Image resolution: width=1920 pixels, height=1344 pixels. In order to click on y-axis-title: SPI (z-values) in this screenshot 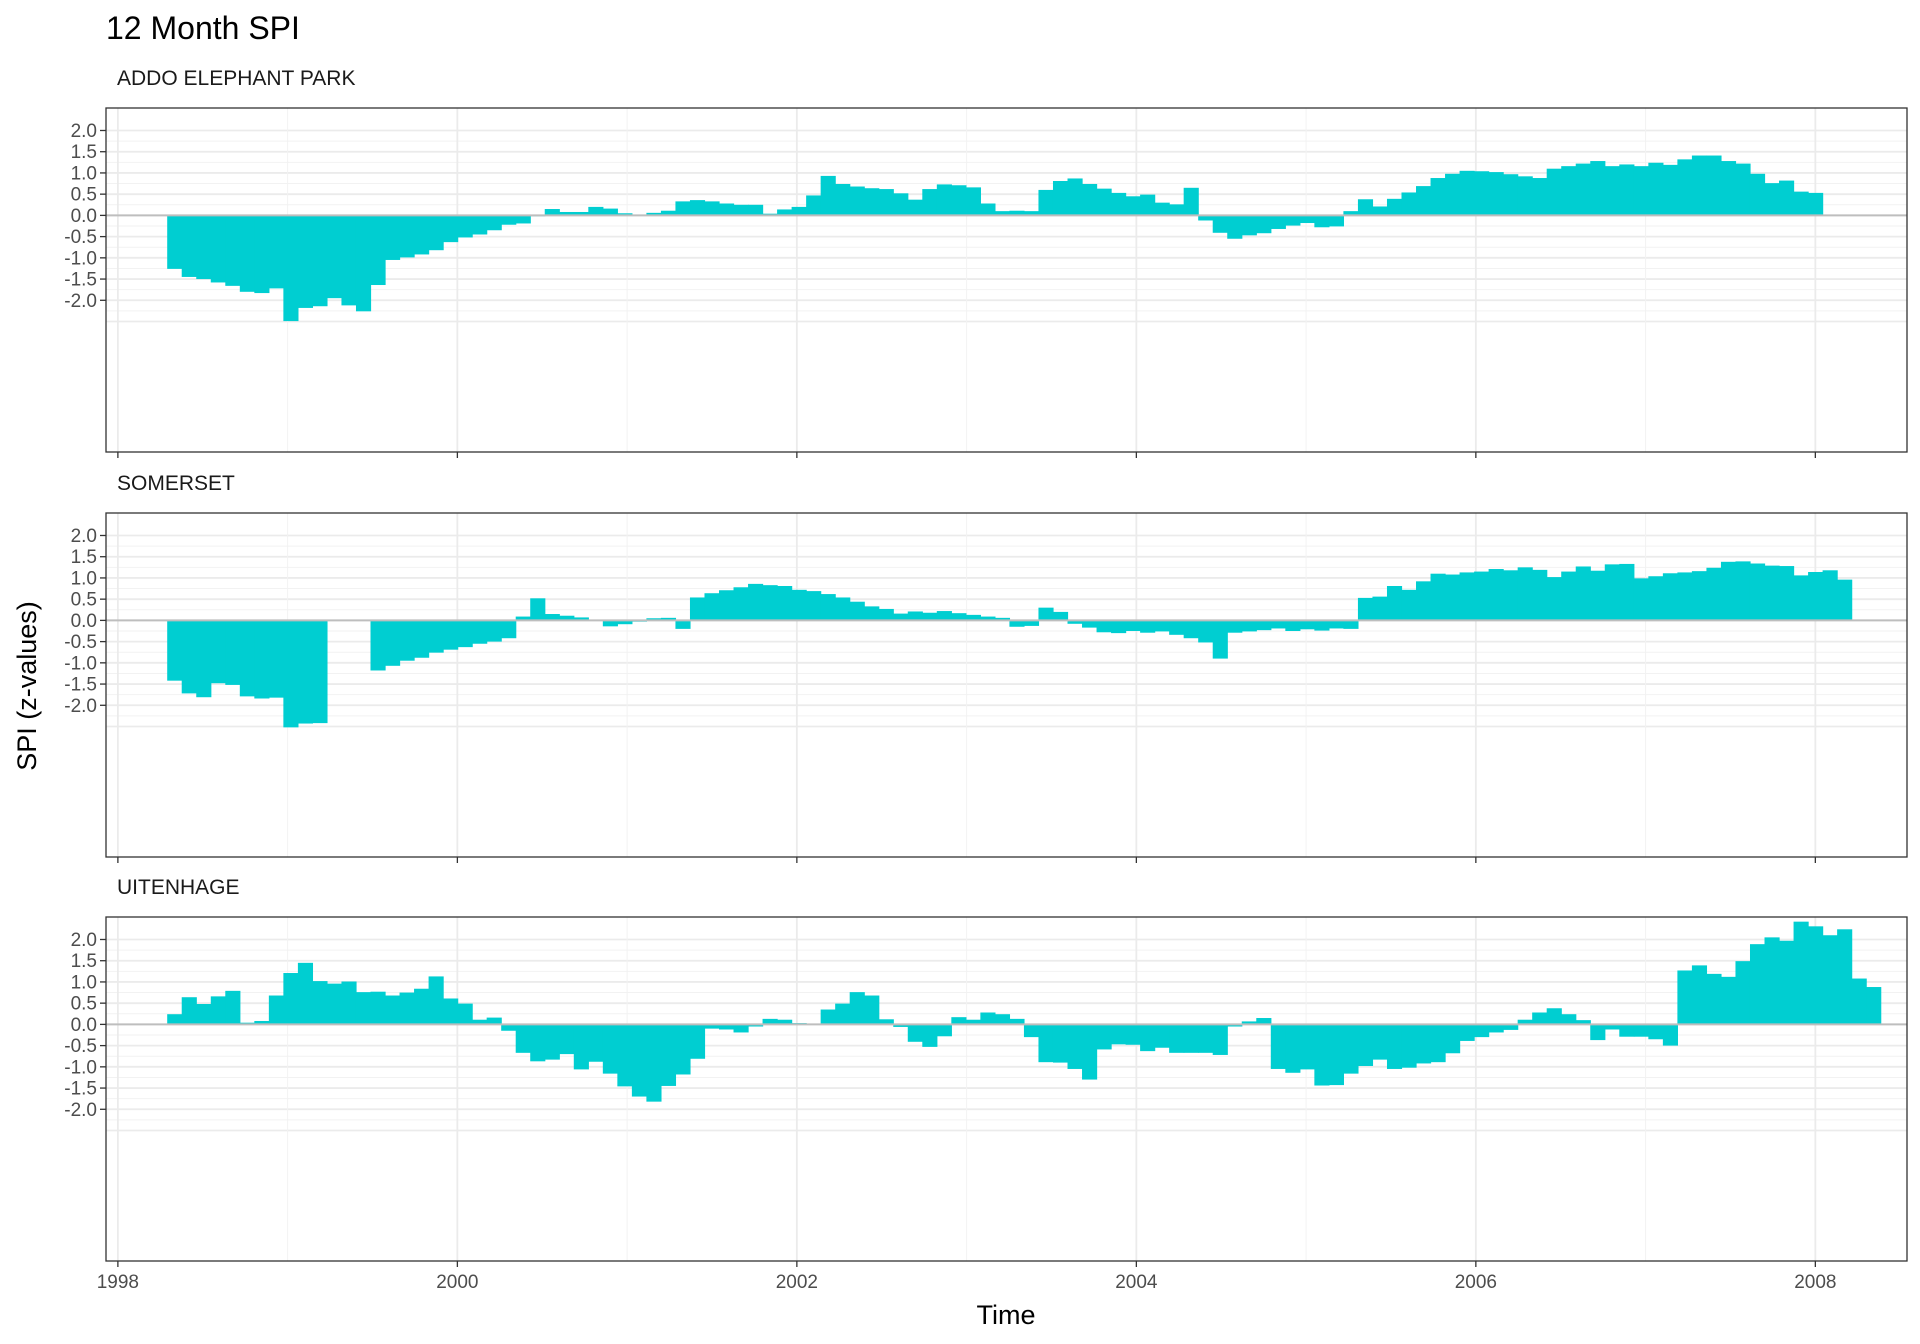, I will do `click(27, 686)`.